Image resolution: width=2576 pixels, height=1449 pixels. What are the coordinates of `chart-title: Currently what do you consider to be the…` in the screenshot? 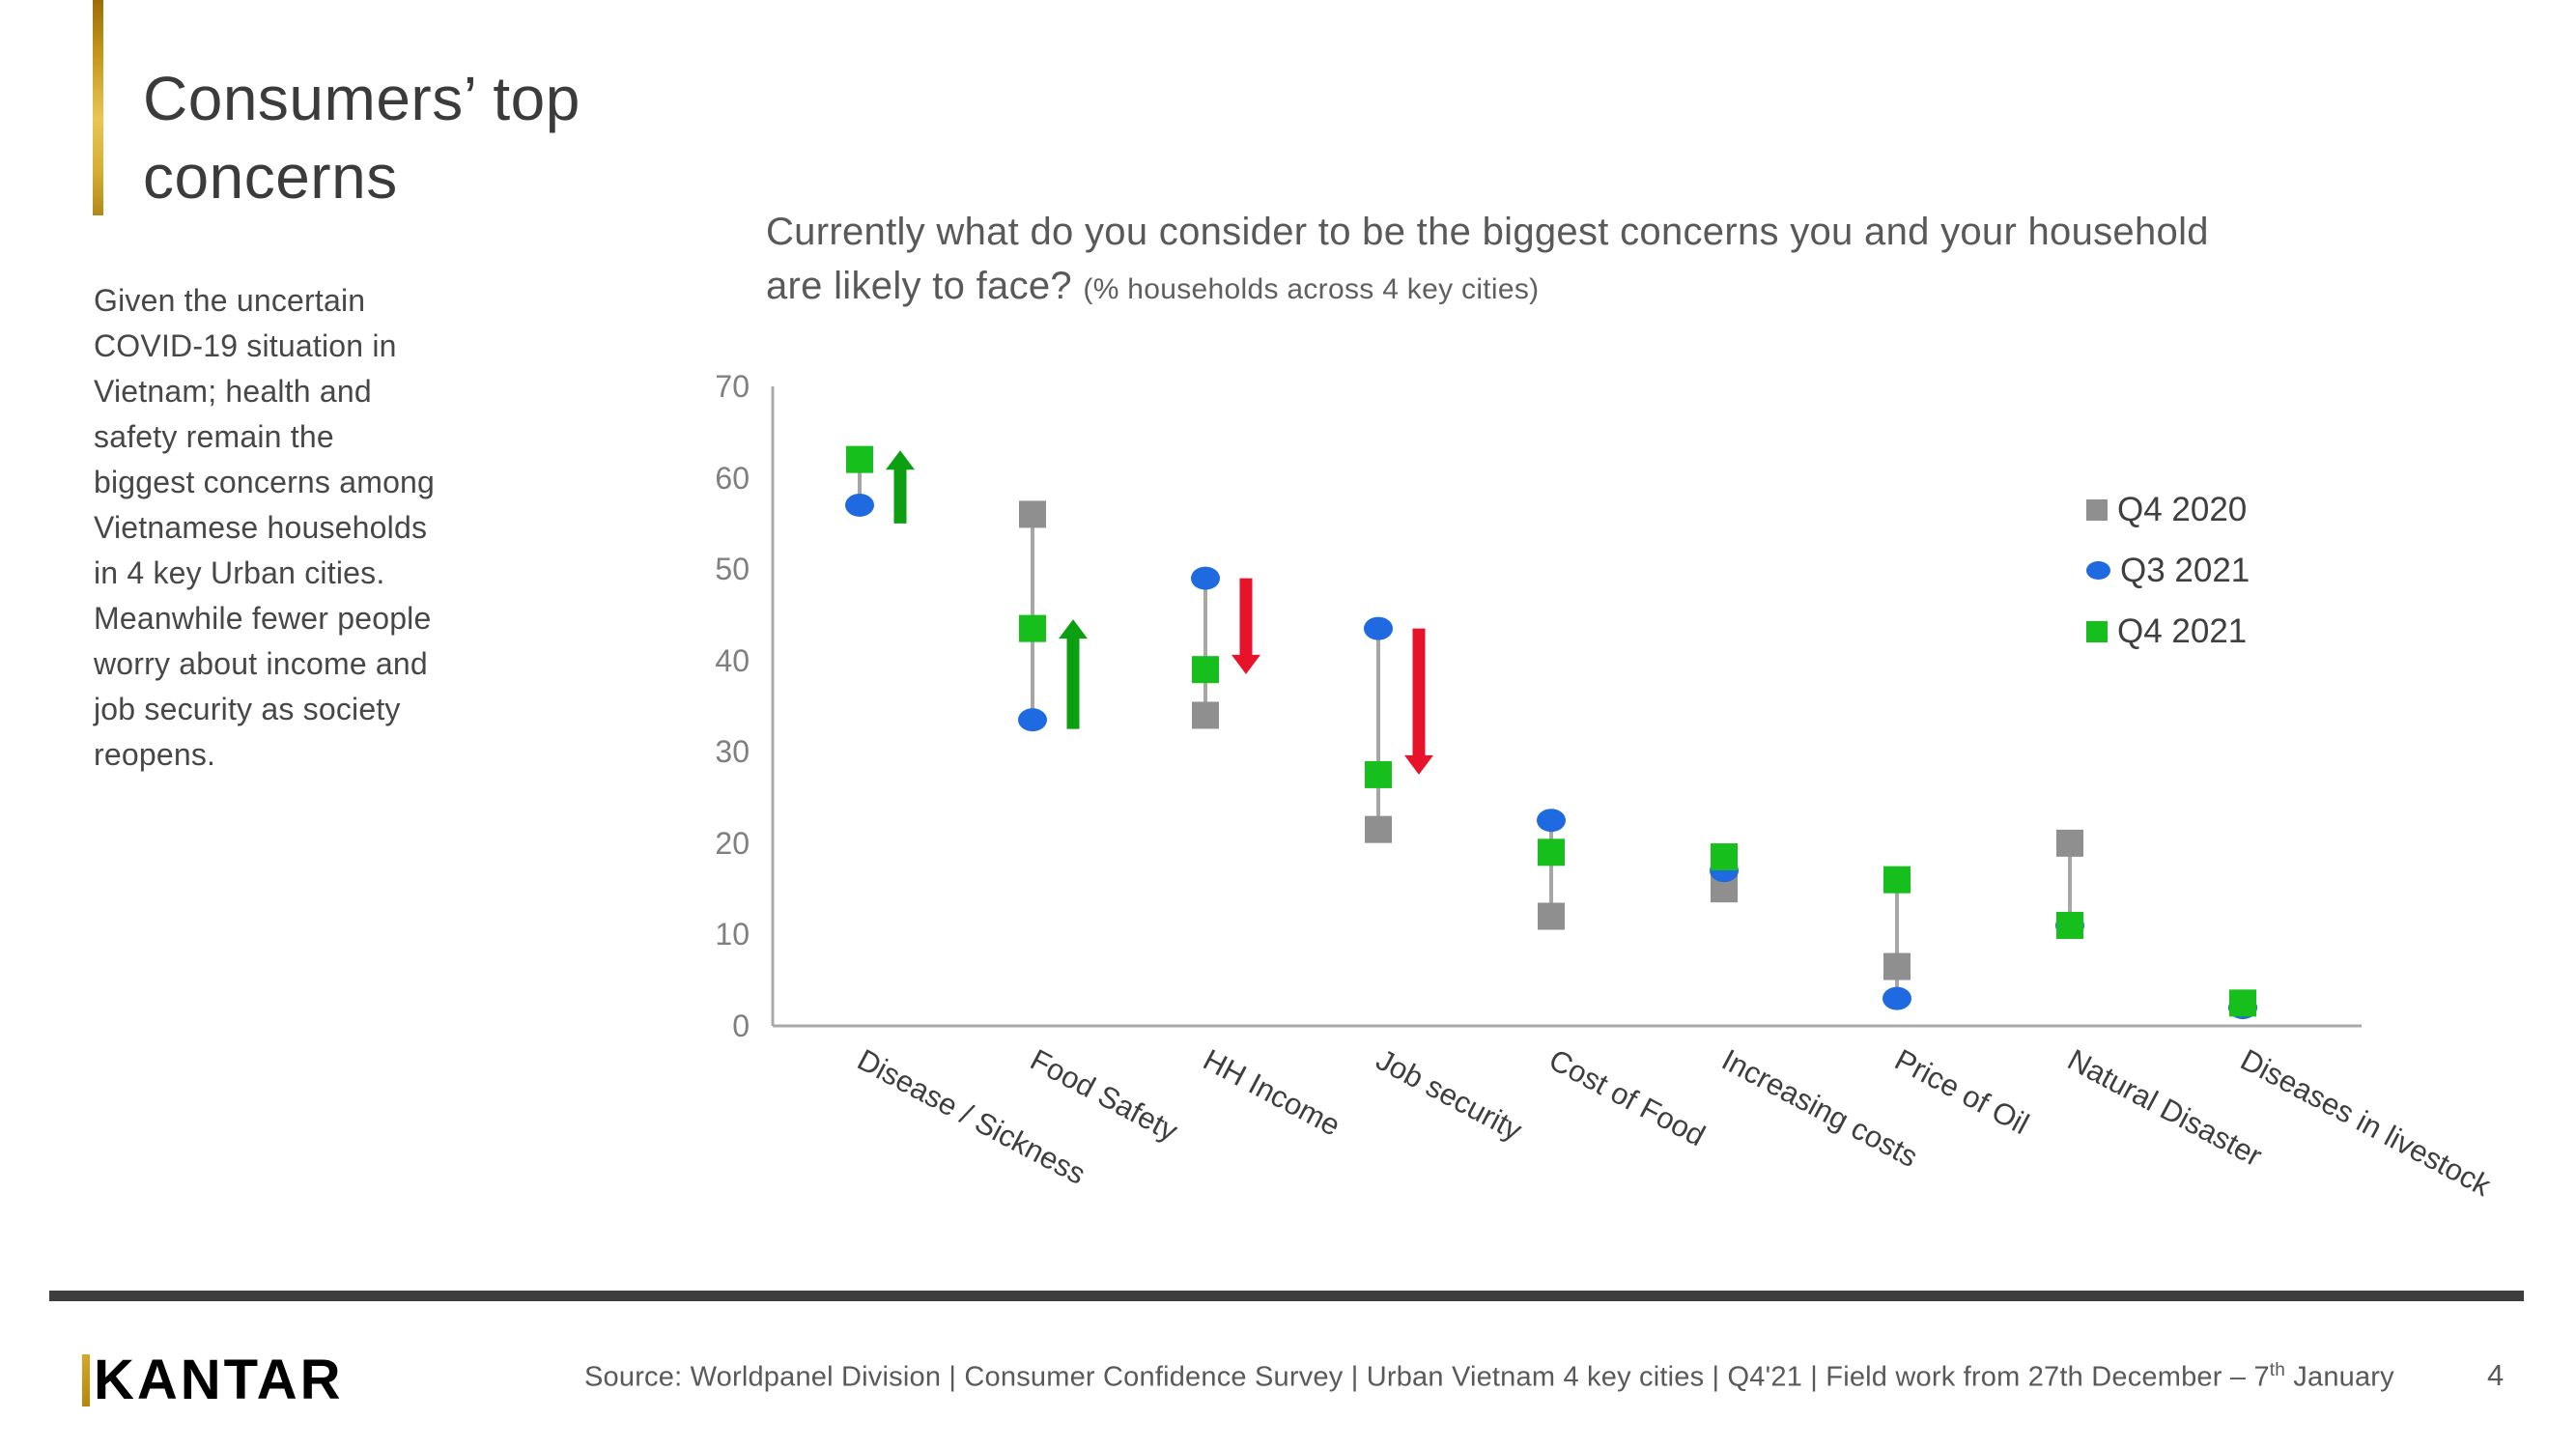 It's located at (1500, 261).